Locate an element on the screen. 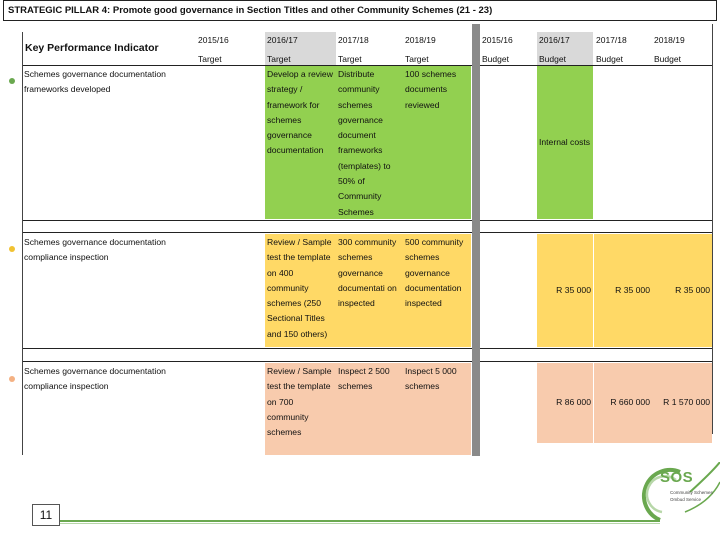 The width and height of the screenshot is (720, 540). row1-budget-2016: Internal costs is located at coordinates (565, 142).